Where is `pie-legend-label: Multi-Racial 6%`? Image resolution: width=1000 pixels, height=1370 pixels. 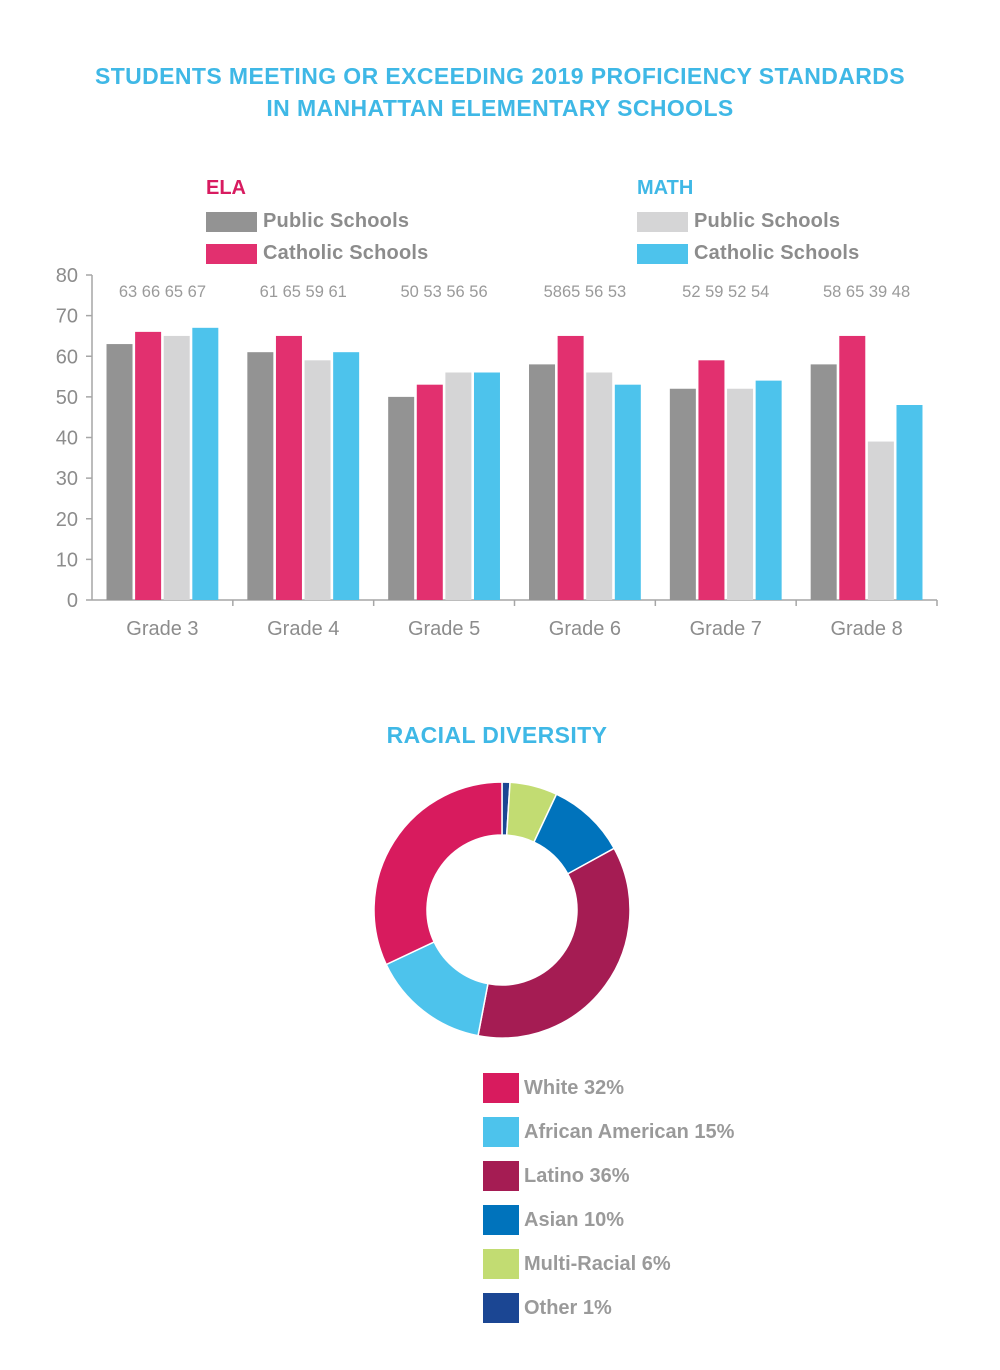
pie-legend-label: Multi-Racial 6% is located at coordinates (597, 1263).